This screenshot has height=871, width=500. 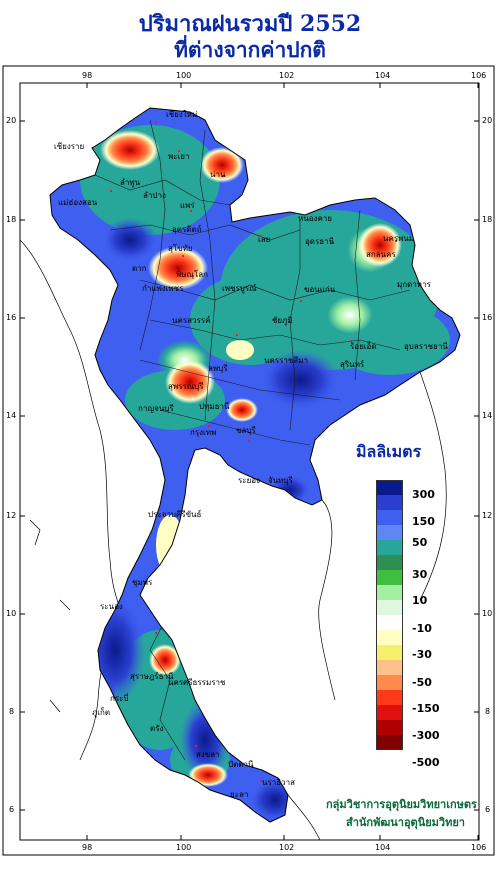 I want to click on y-tick-left: 18, so click(x=11, y=219).